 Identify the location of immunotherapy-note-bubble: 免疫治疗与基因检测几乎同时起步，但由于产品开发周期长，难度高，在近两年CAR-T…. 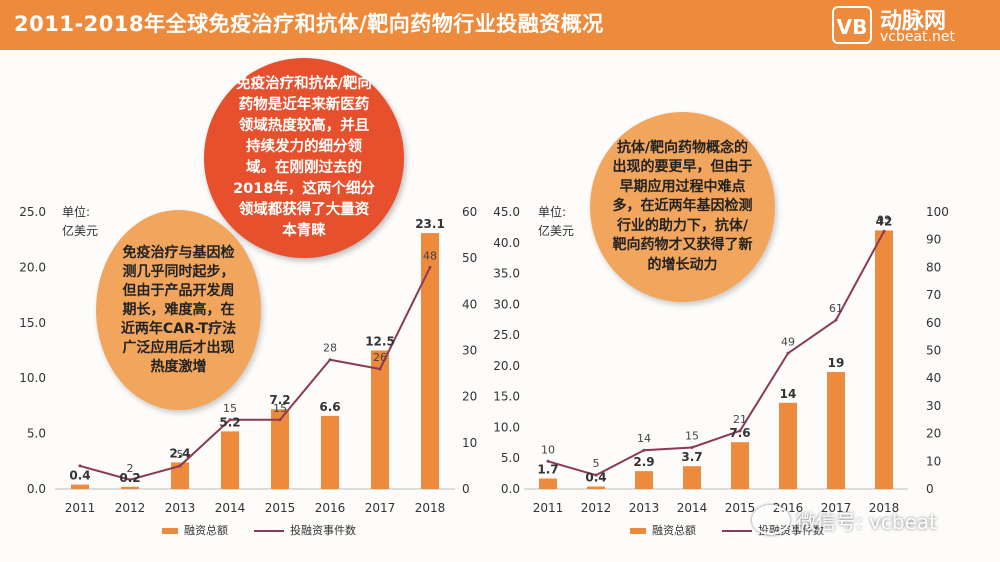
(178, 310).